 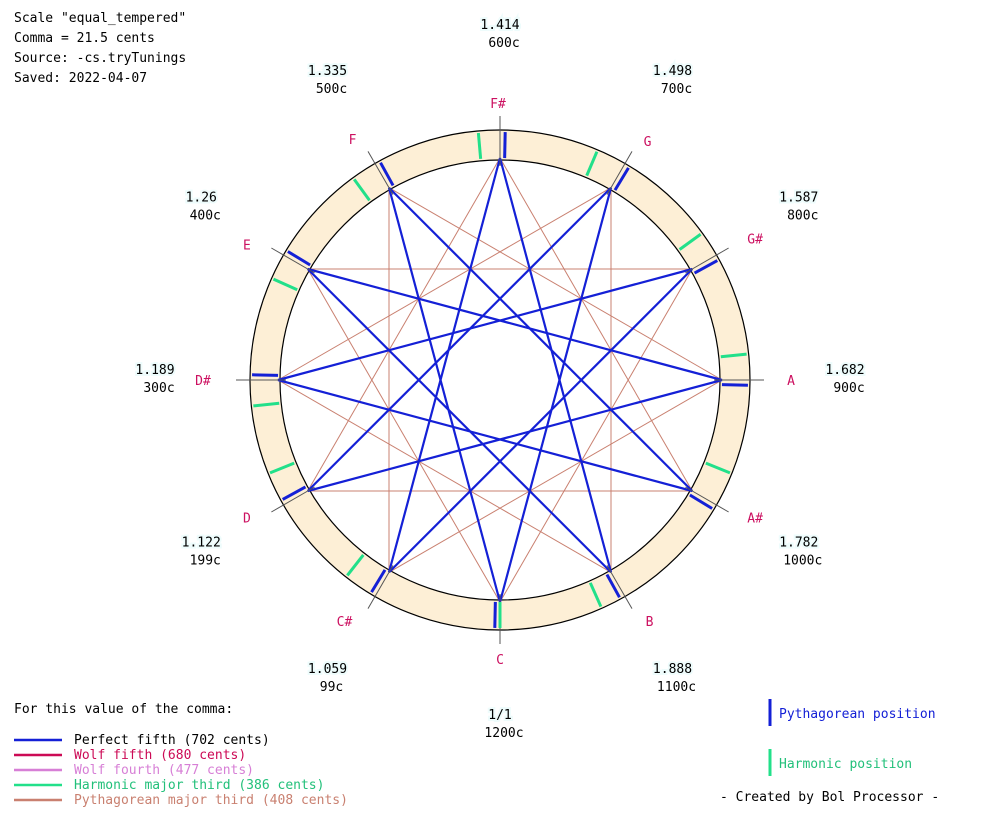 I want to click on note-name-e: E, so click(x=247, y=246).